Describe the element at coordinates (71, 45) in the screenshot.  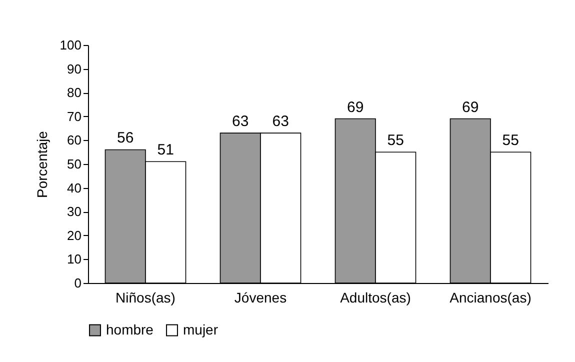
I see `y-tick-label: 100` at that location.